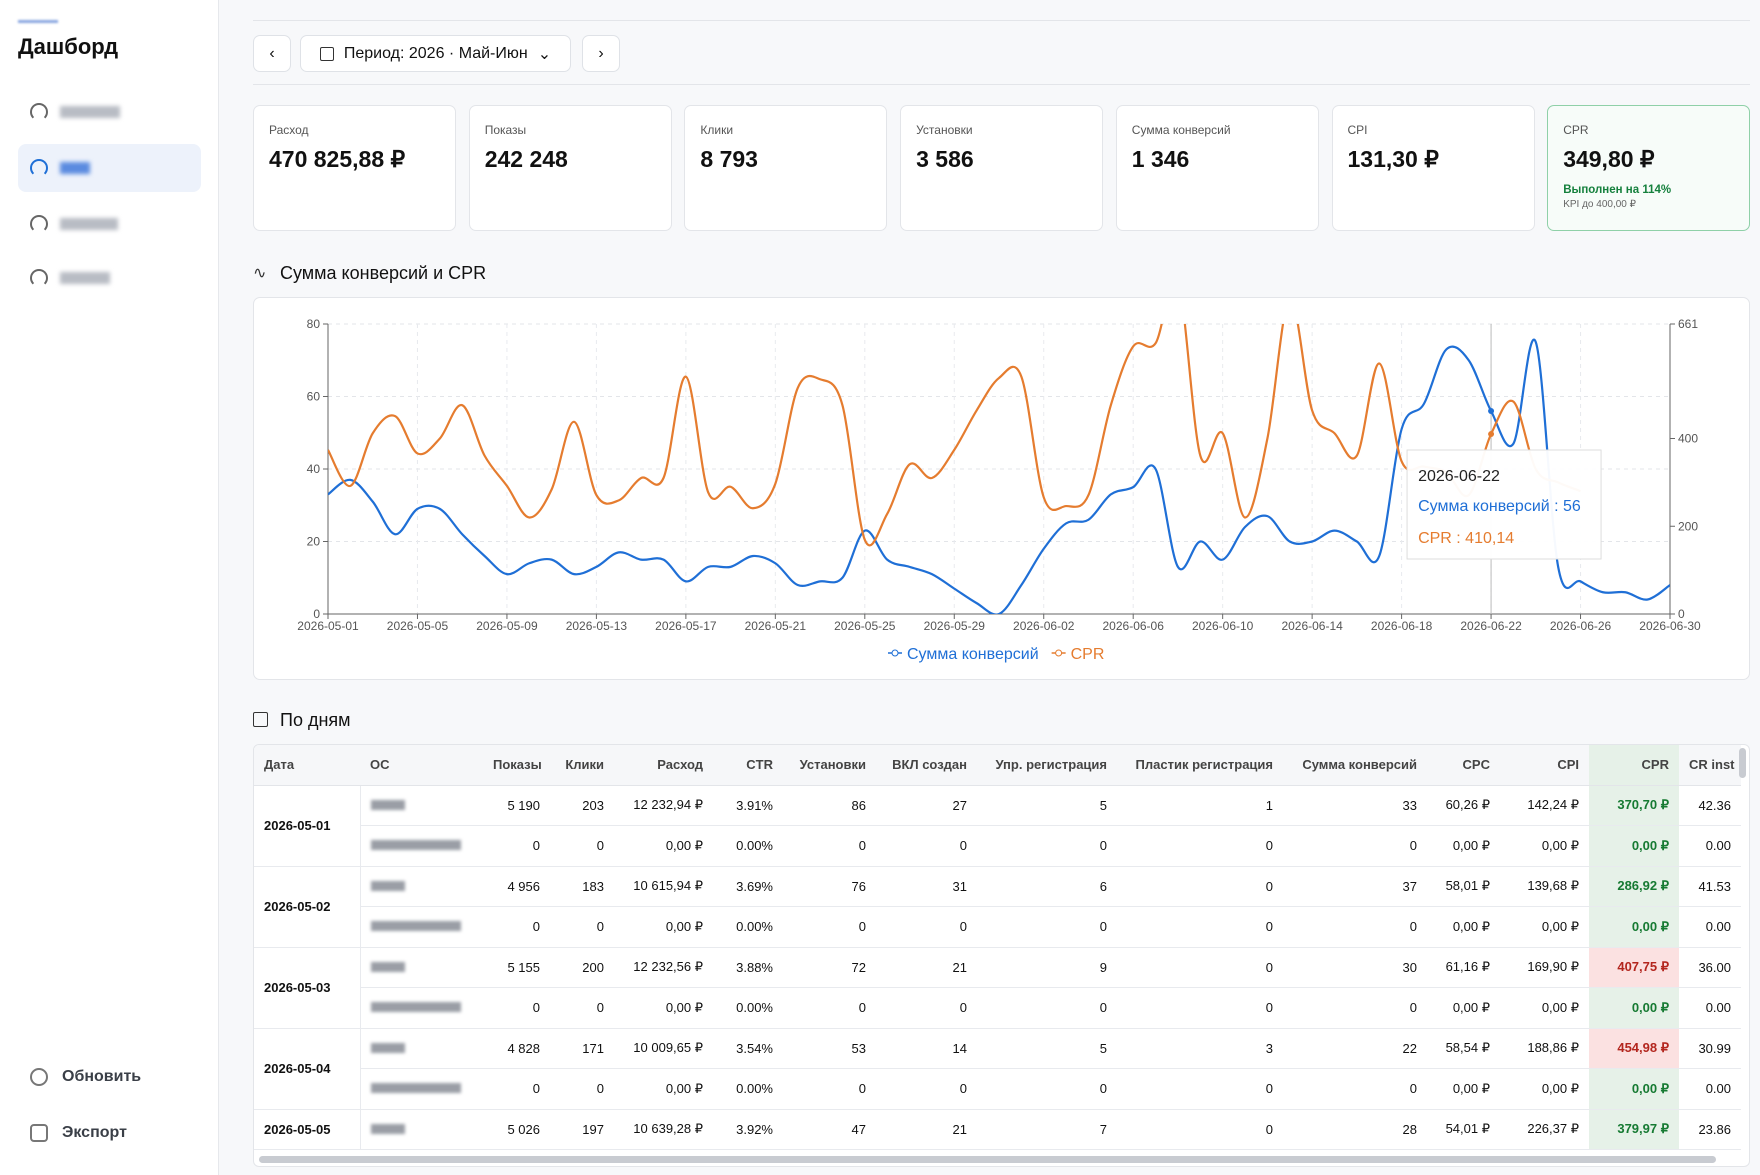 The width and height of the screenshot is (1760, 1175). Describe the element at coordinates (1634, 765) in the screenshot. I see `column-header: CPR` at that location.